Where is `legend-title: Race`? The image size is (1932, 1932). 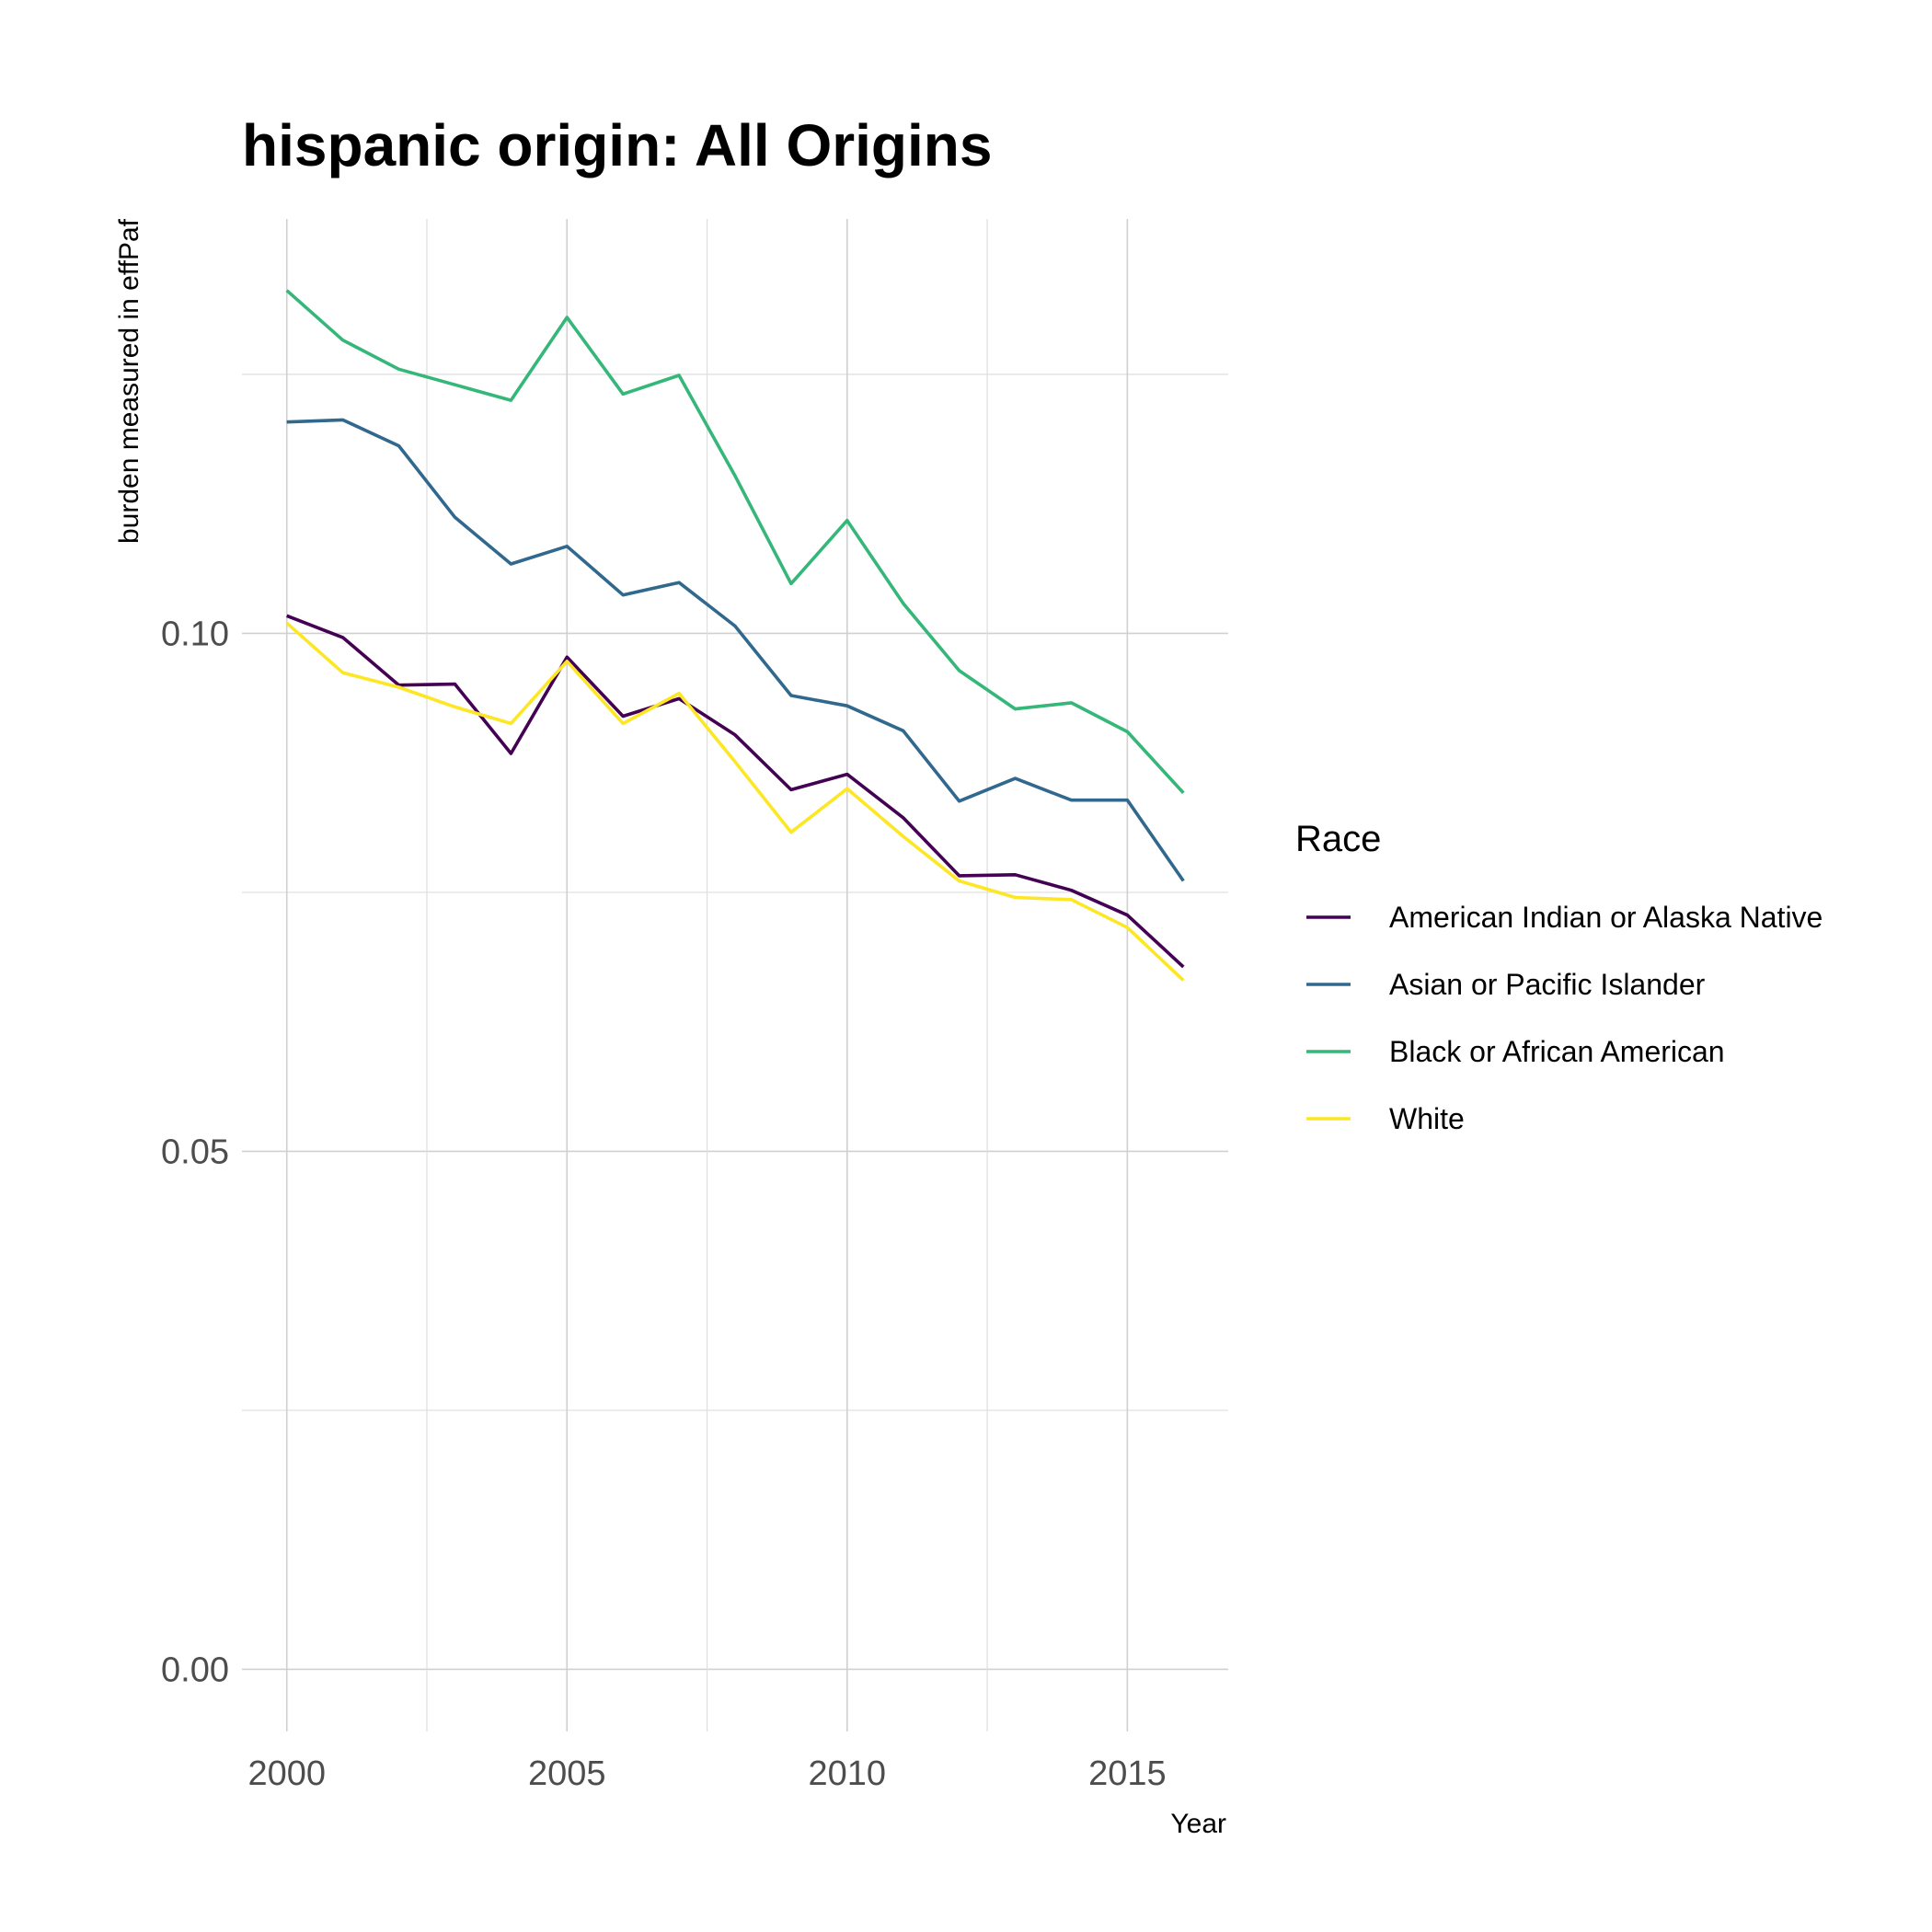
legend-title: Race is located at coordinates (1338, 839).